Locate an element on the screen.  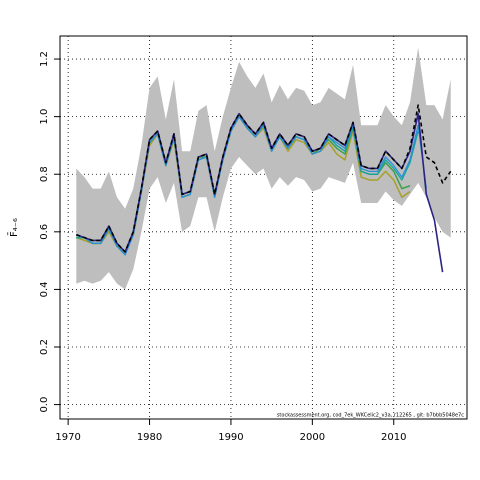
y-axis-label: F̄₄₋₆ is located at coordinates (13, 227).